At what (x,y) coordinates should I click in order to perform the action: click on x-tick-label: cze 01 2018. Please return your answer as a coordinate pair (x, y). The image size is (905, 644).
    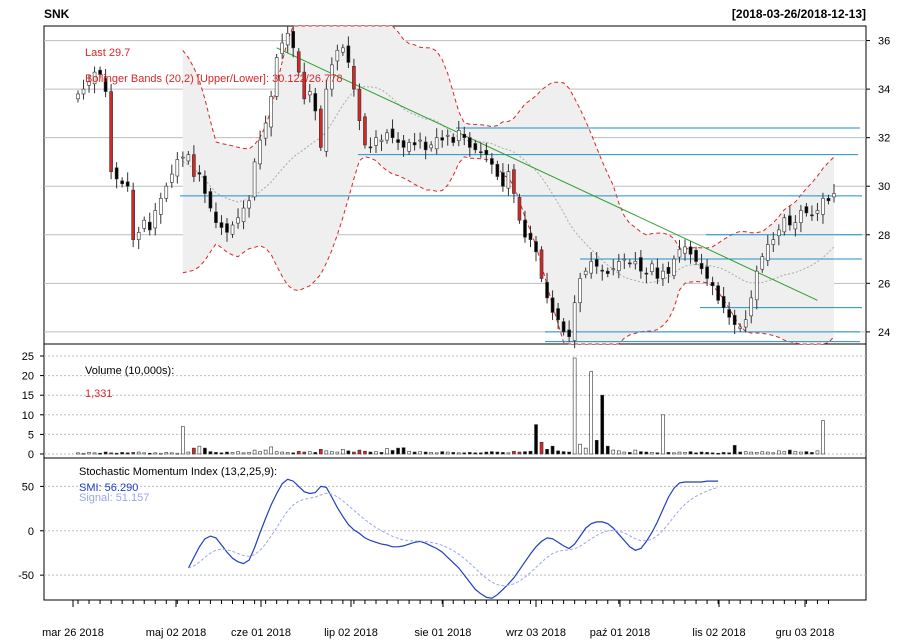
    Looking at the image, I should click on (261, 633).